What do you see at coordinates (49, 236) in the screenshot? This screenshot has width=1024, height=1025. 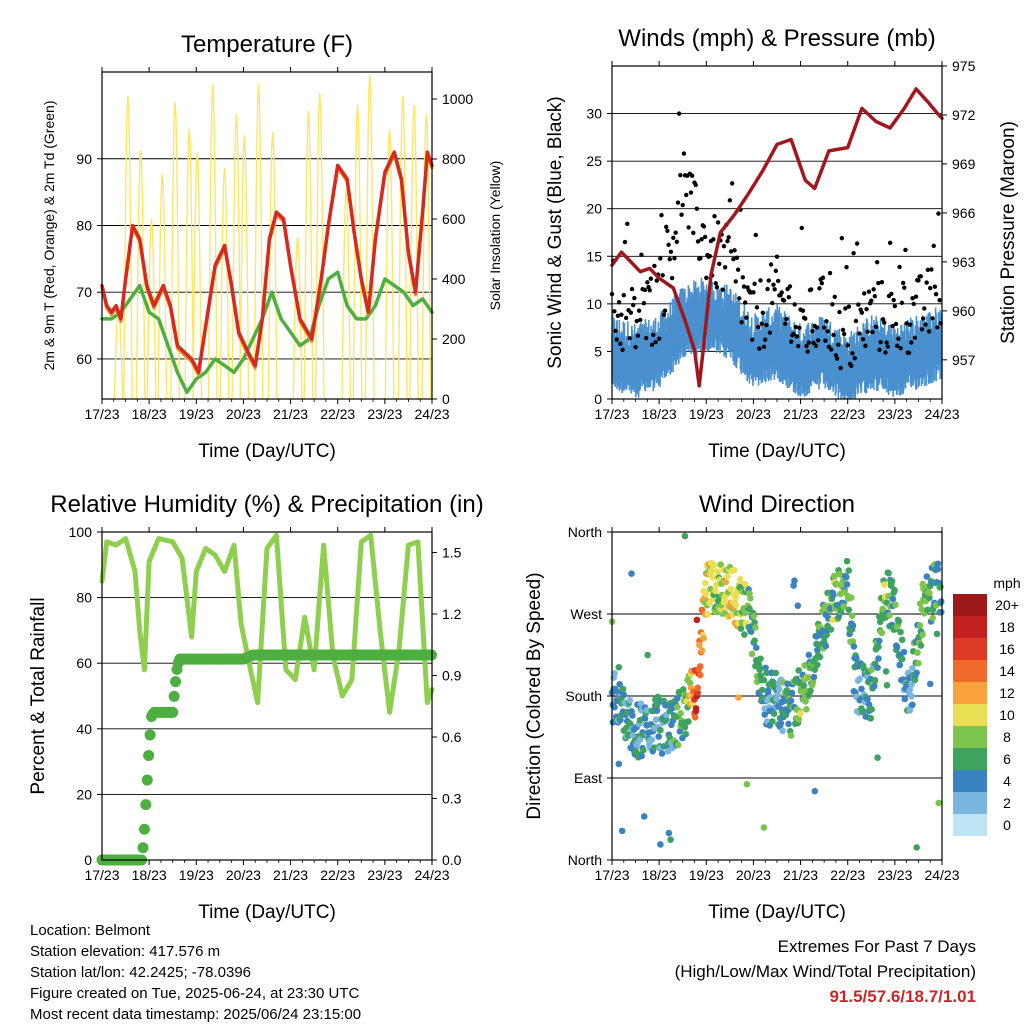 I see `y-axis-label: 2m & 9m T (Red, Orange) & 2m Td (Green)` at bounding box center [49, 236].